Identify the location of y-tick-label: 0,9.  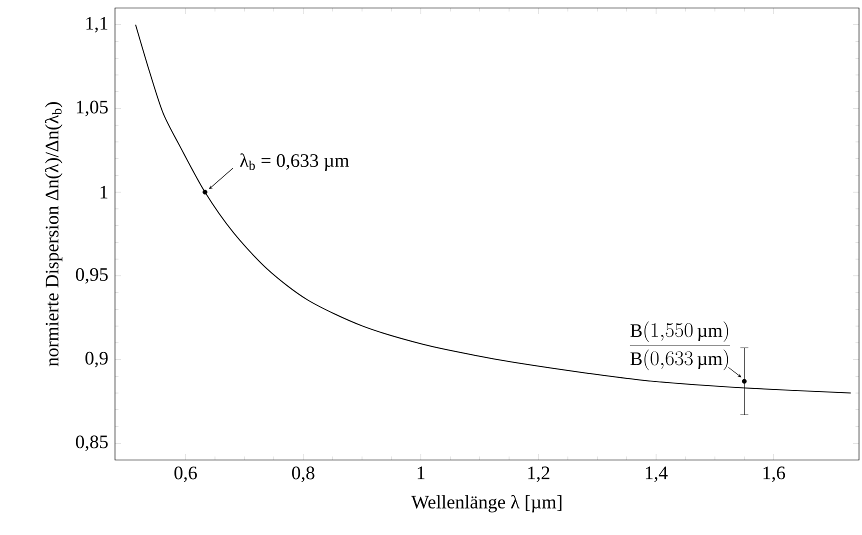
(96, 360).